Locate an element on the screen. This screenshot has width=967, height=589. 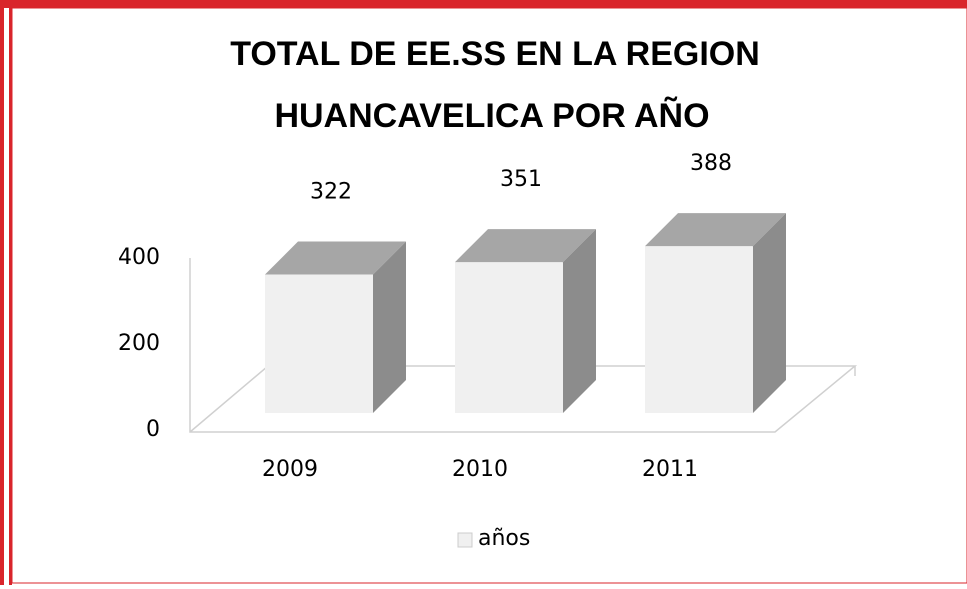
chart-title: TOTAL DE EE.SS EN LA REGION is located at coordinates (495, 54).